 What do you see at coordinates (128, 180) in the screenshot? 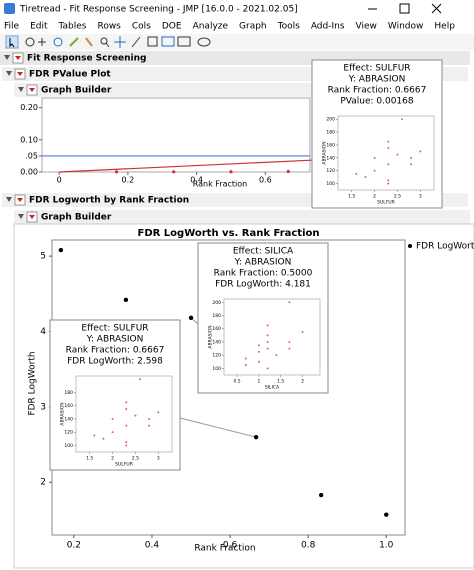
I see `x-tick-label: 0.2` at bounding box center [128, 180].